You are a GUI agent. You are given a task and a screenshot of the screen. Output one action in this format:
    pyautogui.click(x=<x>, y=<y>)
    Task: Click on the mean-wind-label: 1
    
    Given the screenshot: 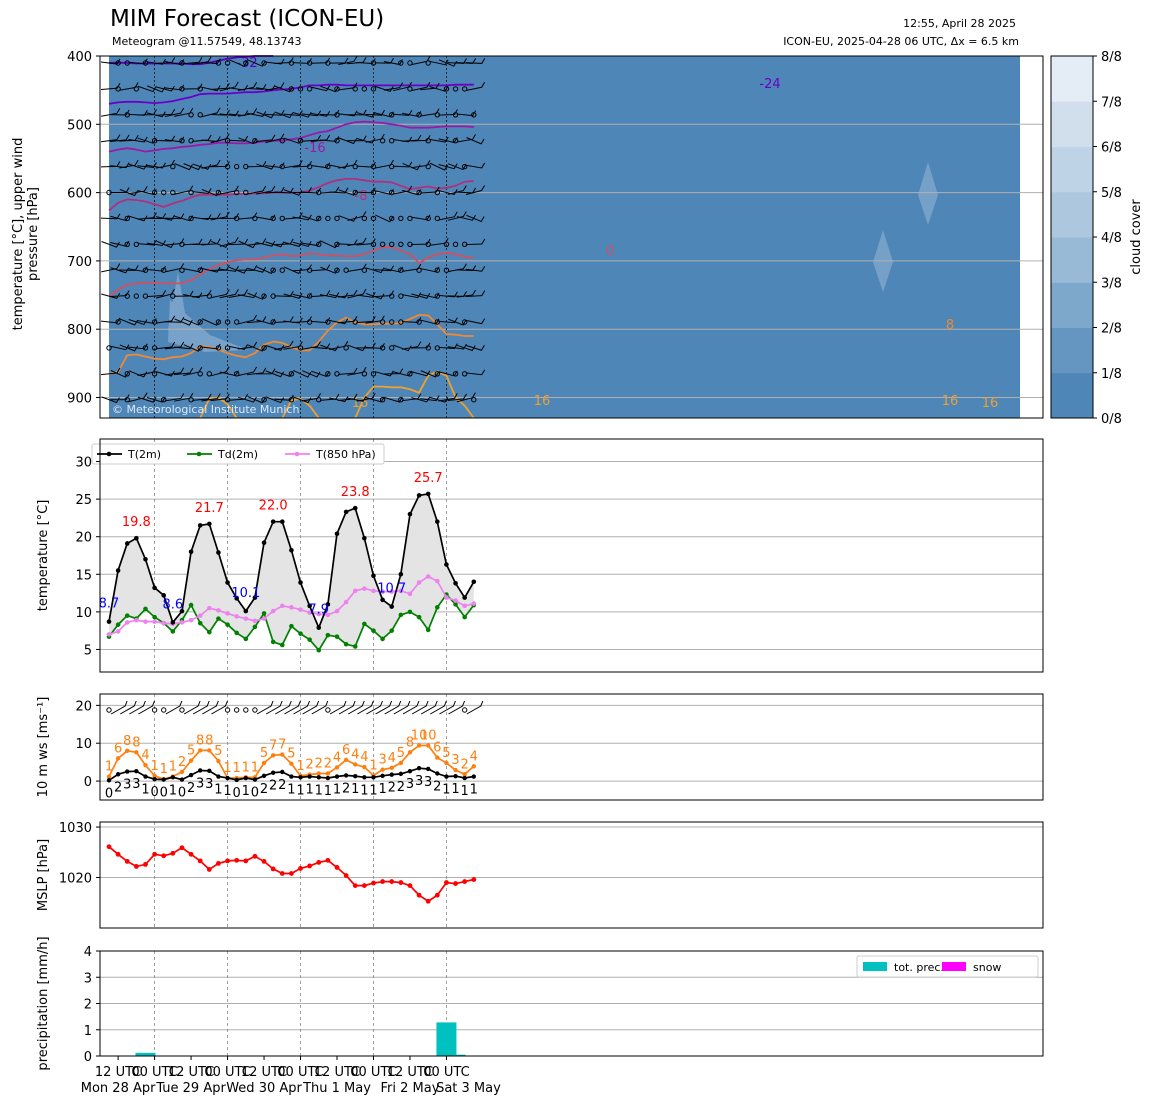 What is the action you would take?
    pyautogui.click(x=291, y=790)
    